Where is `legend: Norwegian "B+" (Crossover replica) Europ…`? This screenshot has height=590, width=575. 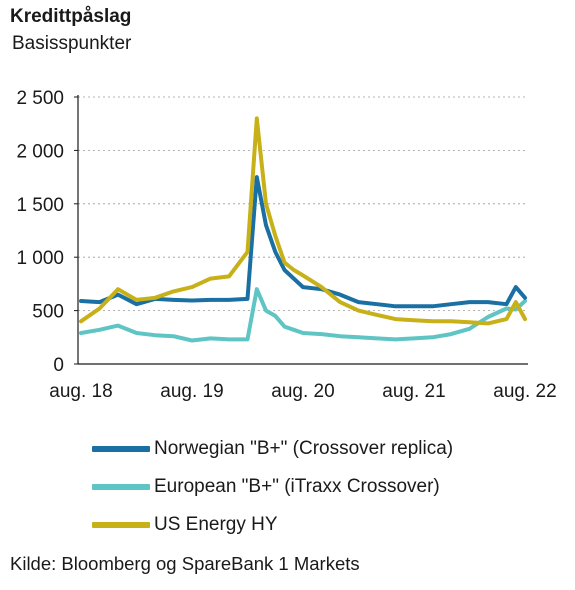
legend: Norwegian "B+" (Crossover replica) Europ… is located at coordinates (272, 487).